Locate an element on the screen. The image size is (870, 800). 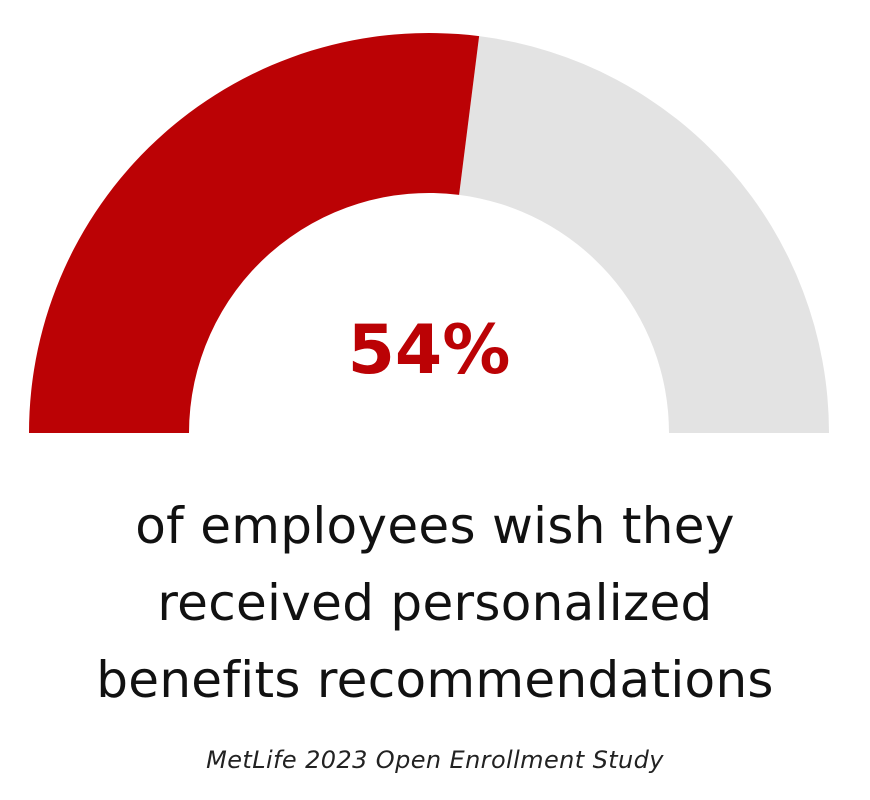
source-citation: MetLife 2023 Open Enrollment Study is located at coordinates (435, 760).